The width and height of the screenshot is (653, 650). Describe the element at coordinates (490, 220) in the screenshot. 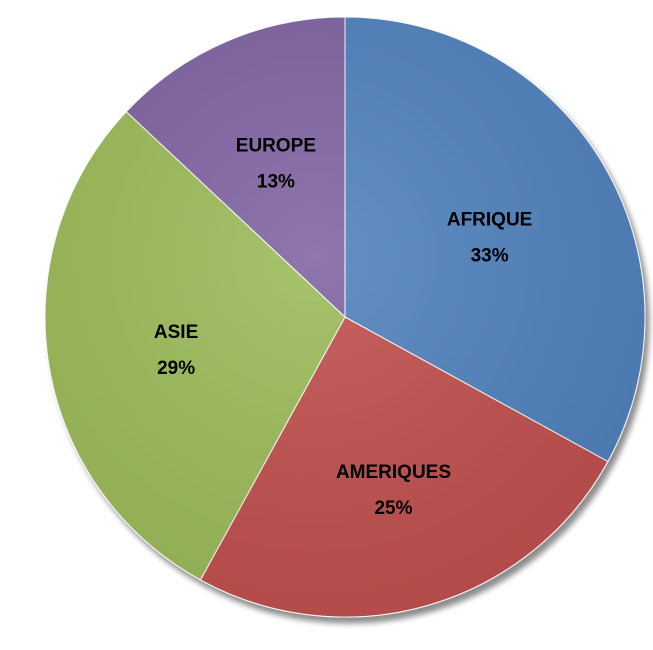

I see `slice-label-afrique: AFRIQUE` at that location.